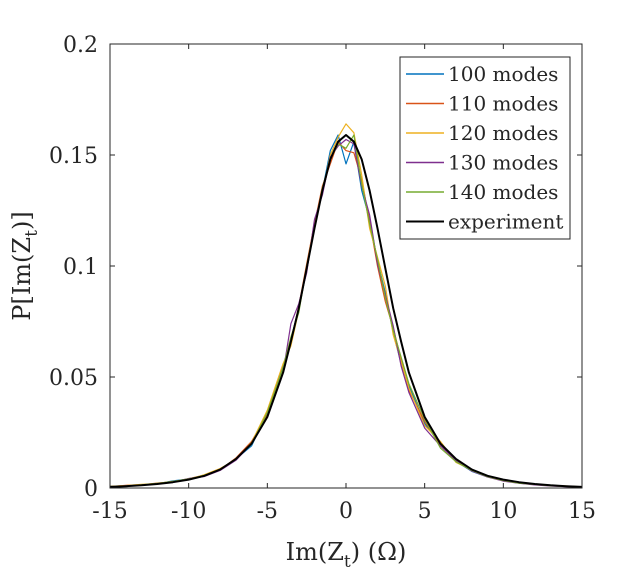 This screenshot has width=644, height=577. I want to click on y-tick-label: 0.2, so click(80, 45).